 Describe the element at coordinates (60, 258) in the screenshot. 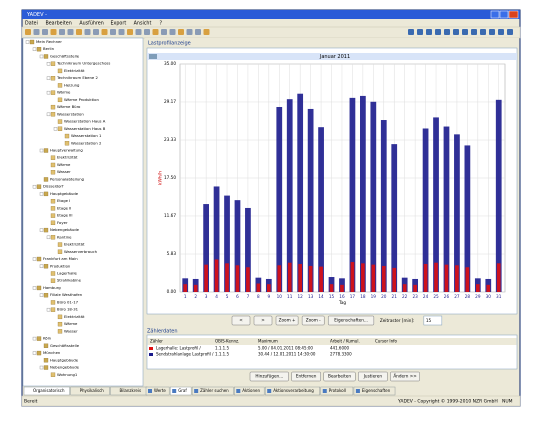

I see `tree-item: Frankfurt am Main` at that location.